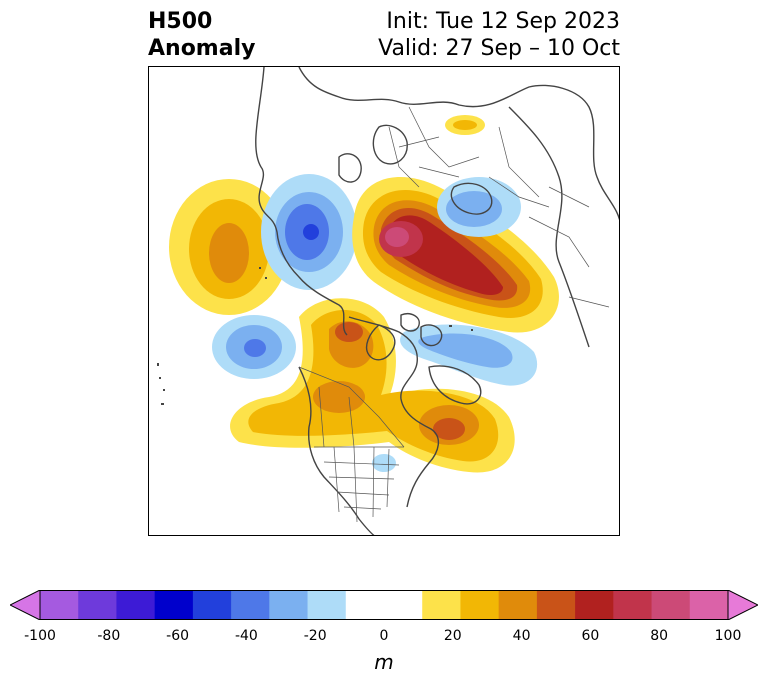  I want to click on init-date: Init: Tue 12 Sep 2023, so click(503, 21).